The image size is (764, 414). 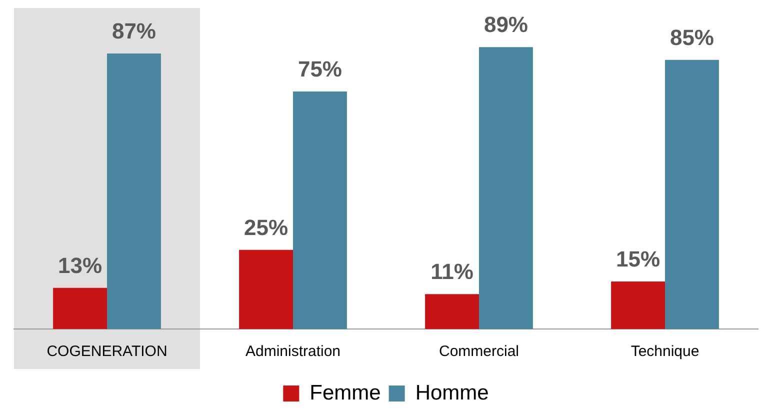 What do you see at coordinates (107, 351) in the screenshot?
I see `x-tick-label: COGENERATION` at bounding box center [107, 351].